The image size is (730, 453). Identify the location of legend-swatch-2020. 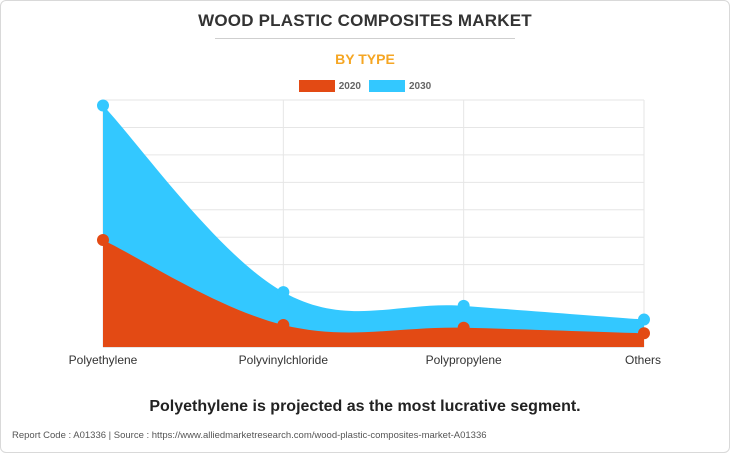
(316, 86).